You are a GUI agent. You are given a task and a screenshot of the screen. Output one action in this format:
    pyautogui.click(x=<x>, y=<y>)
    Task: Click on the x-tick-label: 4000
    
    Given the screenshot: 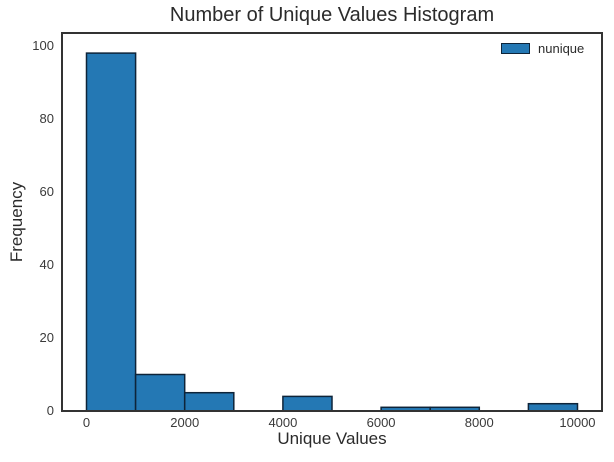 What is the action you would take?
    pyautogui.click(x=283, y=422)
    